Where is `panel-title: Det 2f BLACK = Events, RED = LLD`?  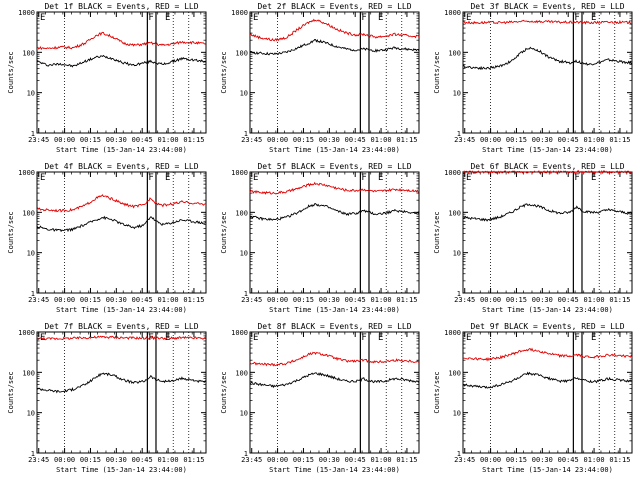
panel-title: Det 2f BLACK = Events, RED = LLD is located at coordinates (334, 6).